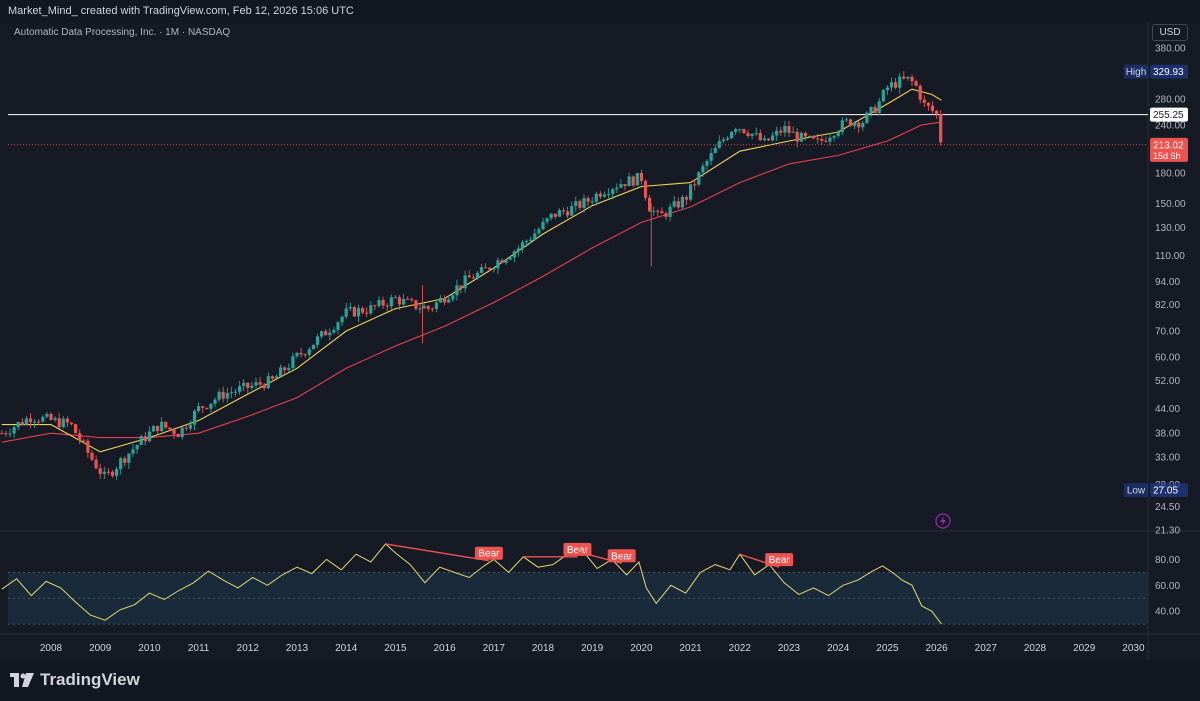 The image size is (1200, 701). I want to click on bear-label: Bear, so click(622, 556).